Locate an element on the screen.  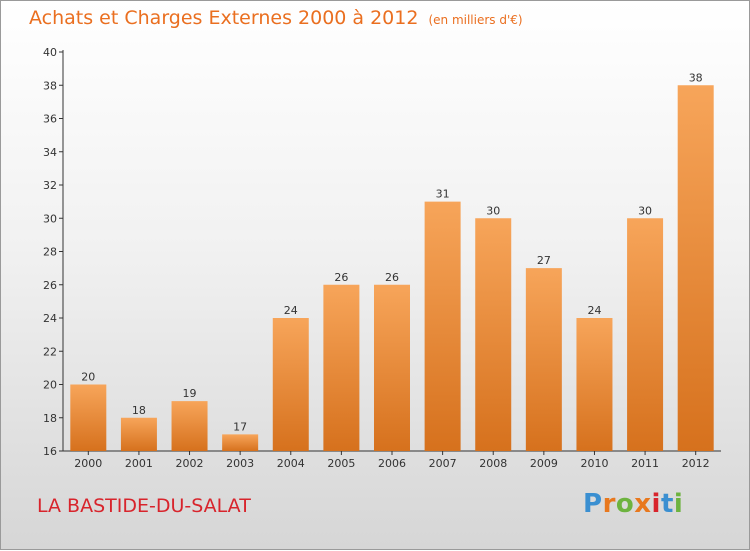
y-tick-label: 26 is located at coordinates (50, 285).